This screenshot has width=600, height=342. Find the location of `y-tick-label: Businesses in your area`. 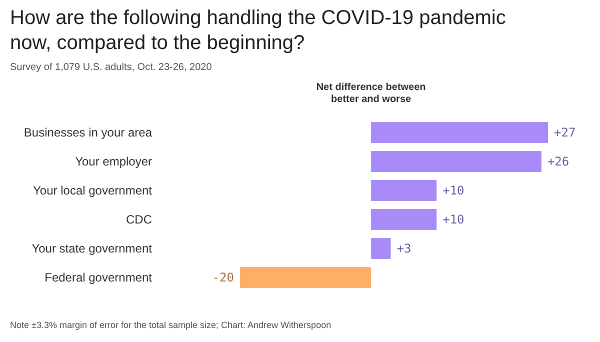

y-tick-label: Businesses in your area is located at coordinates (88, 133).